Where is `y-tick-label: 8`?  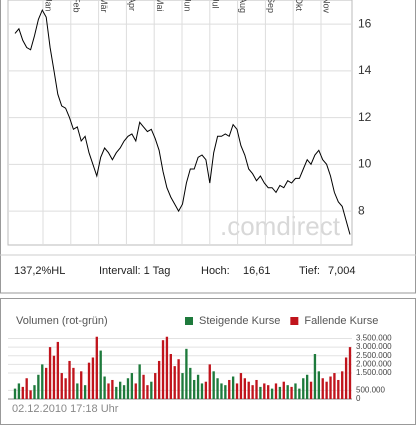 y-tick-label: 8 is located at coordinates (361, 210).